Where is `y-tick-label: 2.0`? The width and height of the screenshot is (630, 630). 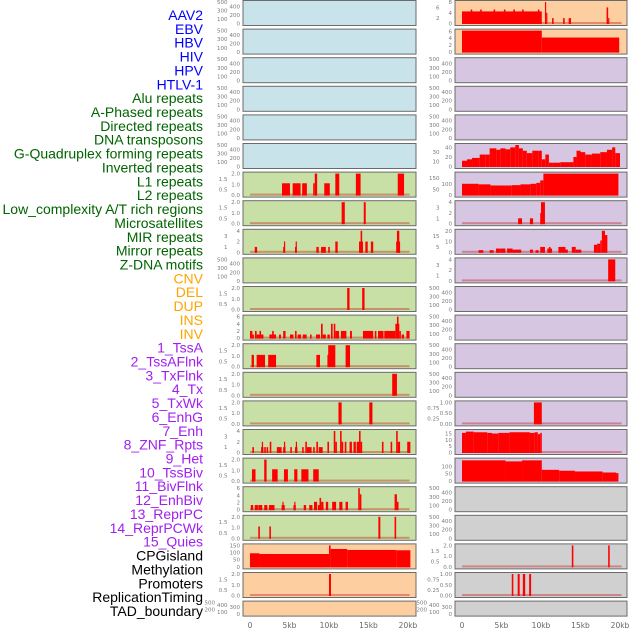 y-tick-label: 2.0 is located at coordinates (235, 175).